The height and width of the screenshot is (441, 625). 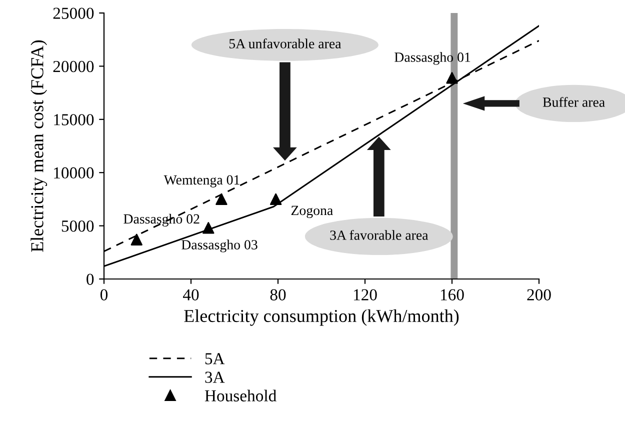 What do you see at coordinates (74, 120) in the screenshot?
I see `y-tick-label: 15000` at bounding box center [74, 120].